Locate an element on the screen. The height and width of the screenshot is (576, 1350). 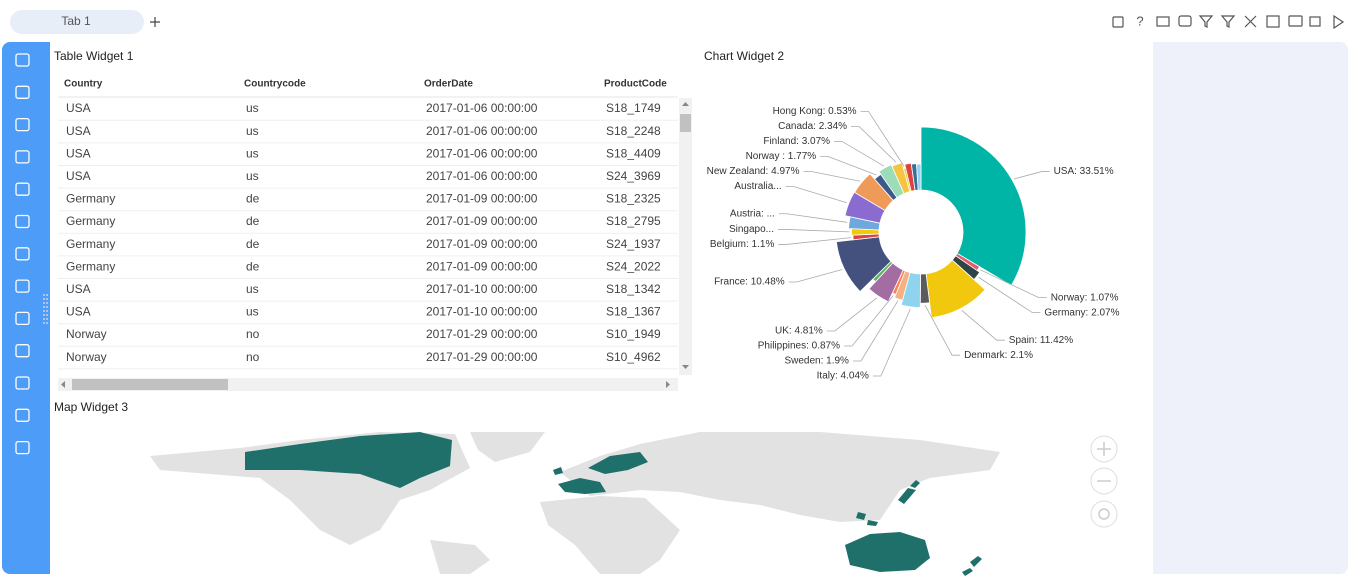
tab-label: Tab 1 is located at coordinates (76, 21).